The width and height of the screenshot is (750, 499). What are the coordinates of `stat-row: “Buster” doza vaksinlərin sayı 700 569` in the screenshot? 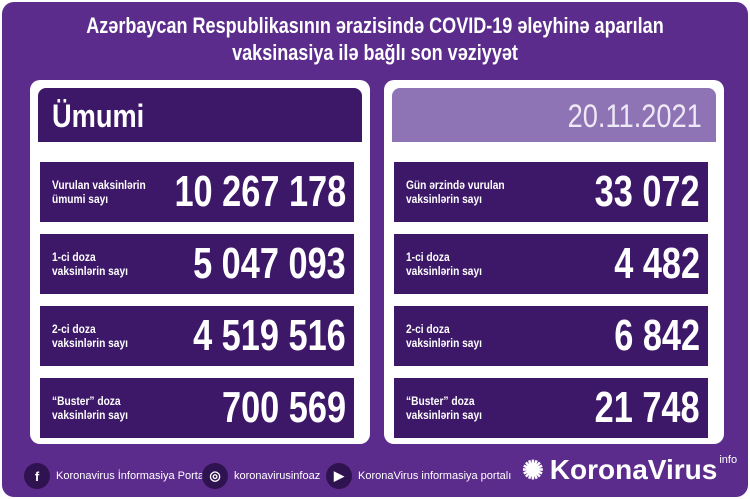 It's located at (197, 408).